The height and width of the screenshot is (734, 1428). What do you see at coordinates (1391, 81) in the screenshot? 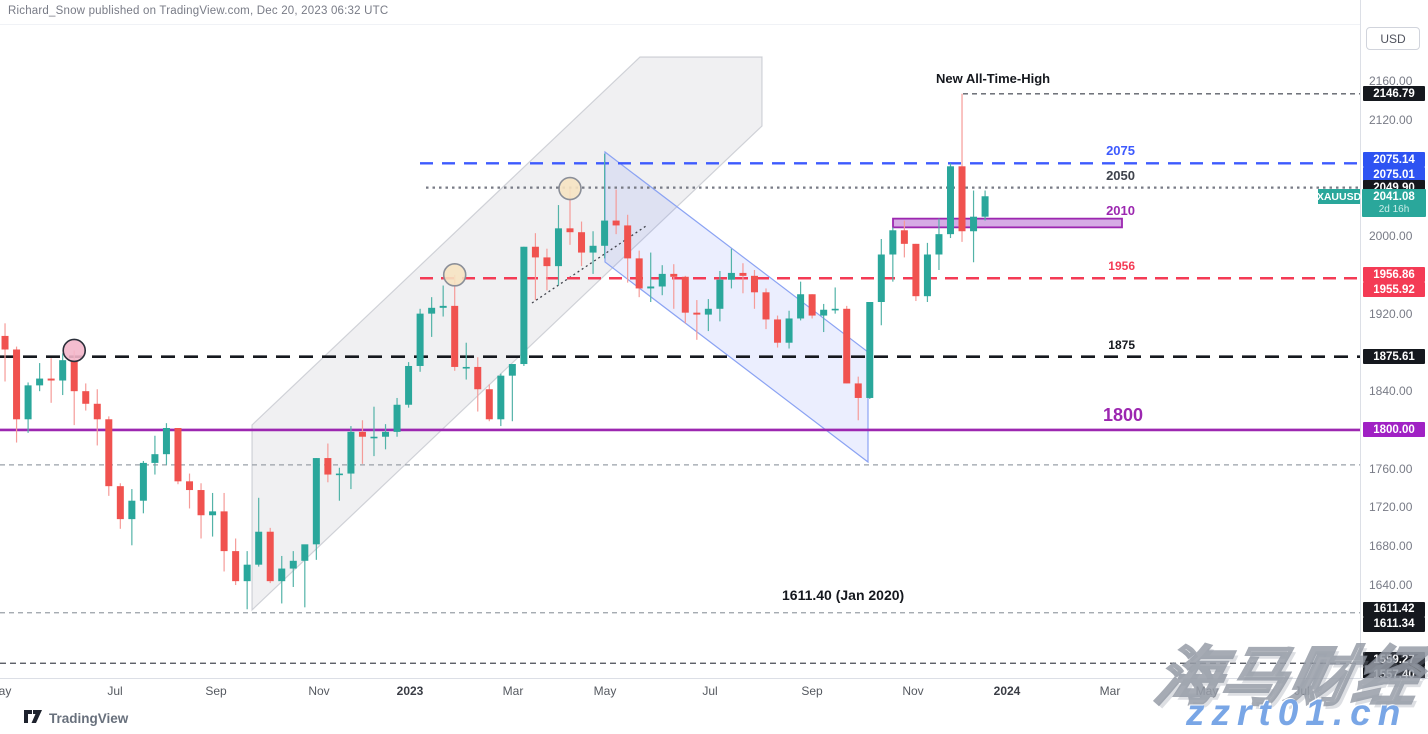
I see `price-tick-label: 2160.00` at bounding box center [1391, 81].